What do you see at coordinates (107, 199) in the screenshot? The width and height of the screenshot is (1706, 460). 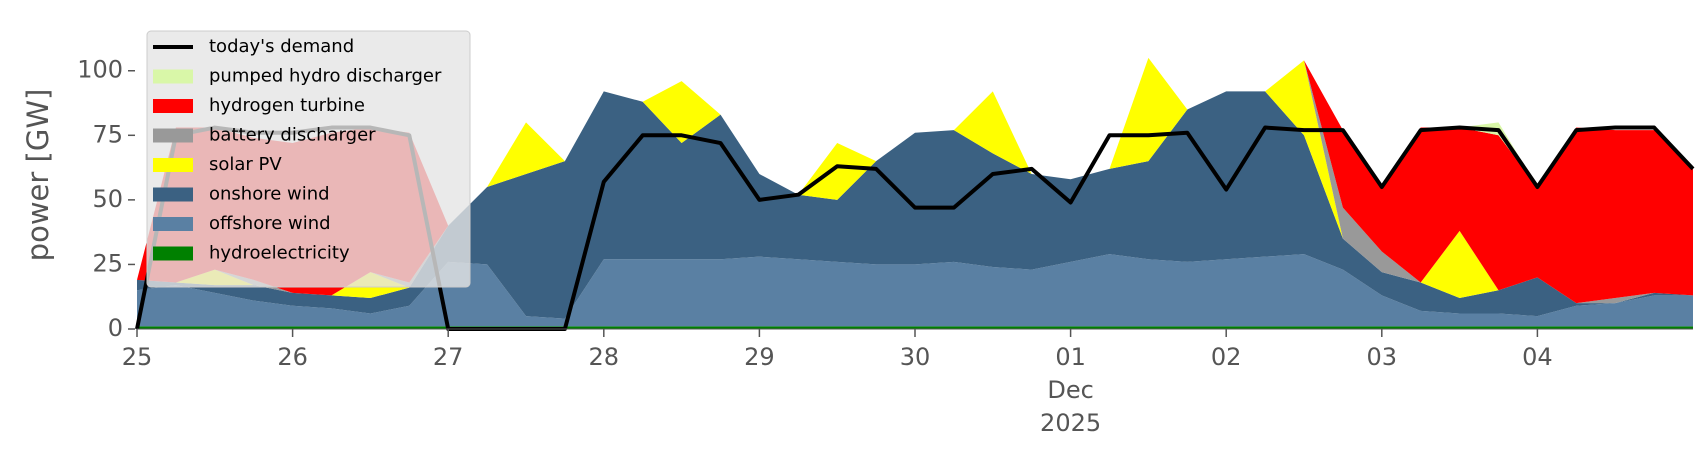 I see `y-tick-label: 50` at bounding box center [107, 199].